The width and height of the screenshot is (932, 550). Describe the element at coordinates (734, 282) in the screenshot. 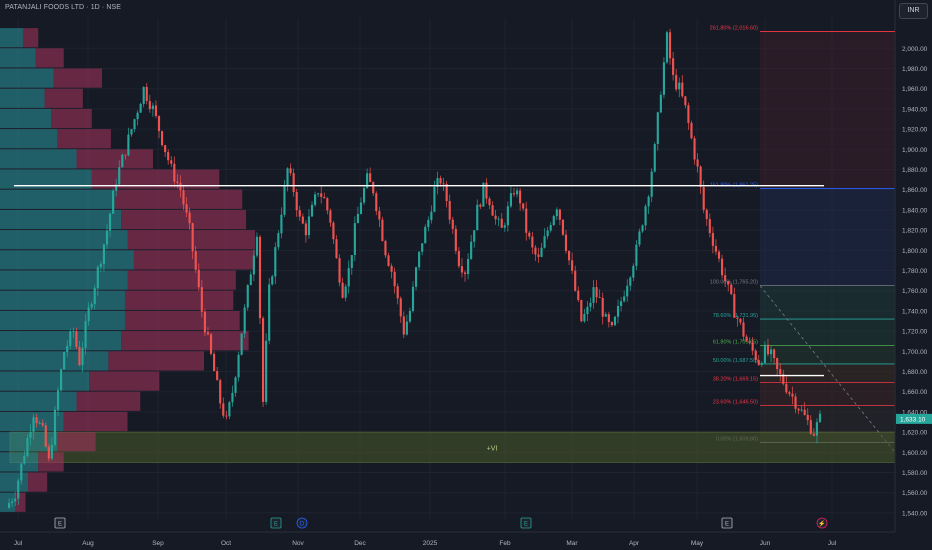

I see `fib-label: 100.00% (1,765.20)` at that location.